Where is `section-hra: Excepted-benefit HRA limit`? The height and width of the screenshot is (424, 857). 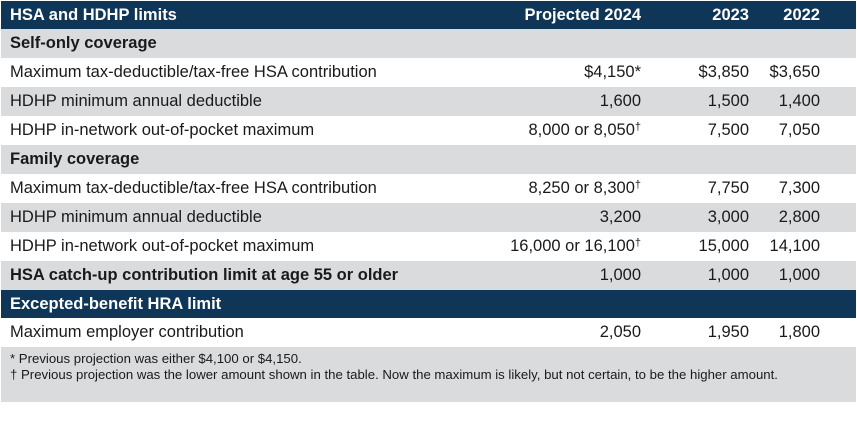
section-hra: Excepted-benefit HRA limit is located at coordinates (428, 304).